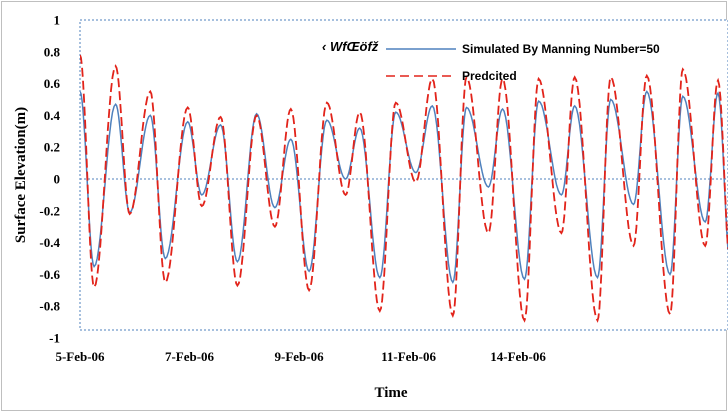 This screenshot has height=412, width=728. I want to click on y-tick-label: 0.8, so click(52, 51).